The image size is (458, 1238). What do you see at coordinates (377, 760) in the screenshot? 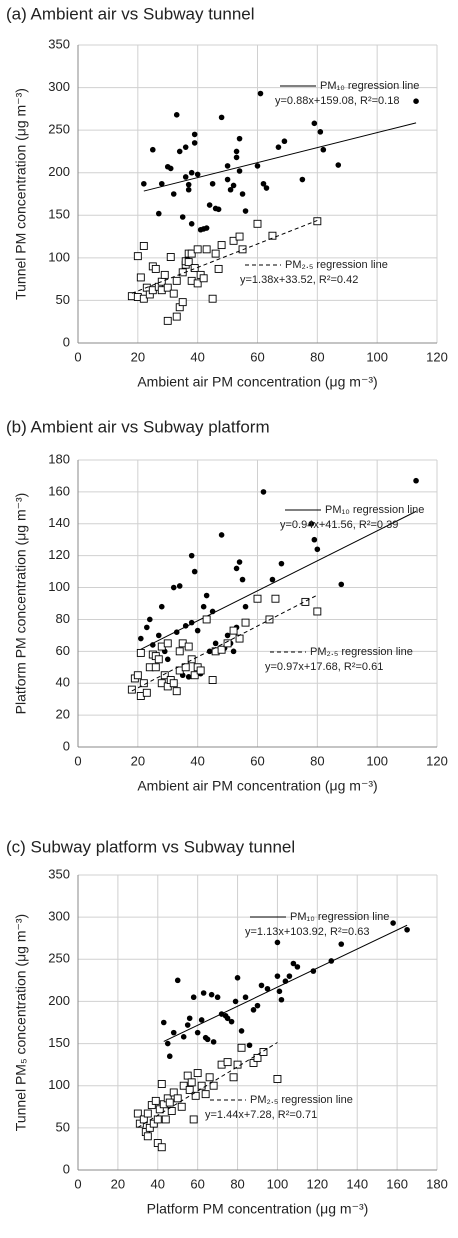
I see `x-tick-label: 100` at bounding box center [377, 760].